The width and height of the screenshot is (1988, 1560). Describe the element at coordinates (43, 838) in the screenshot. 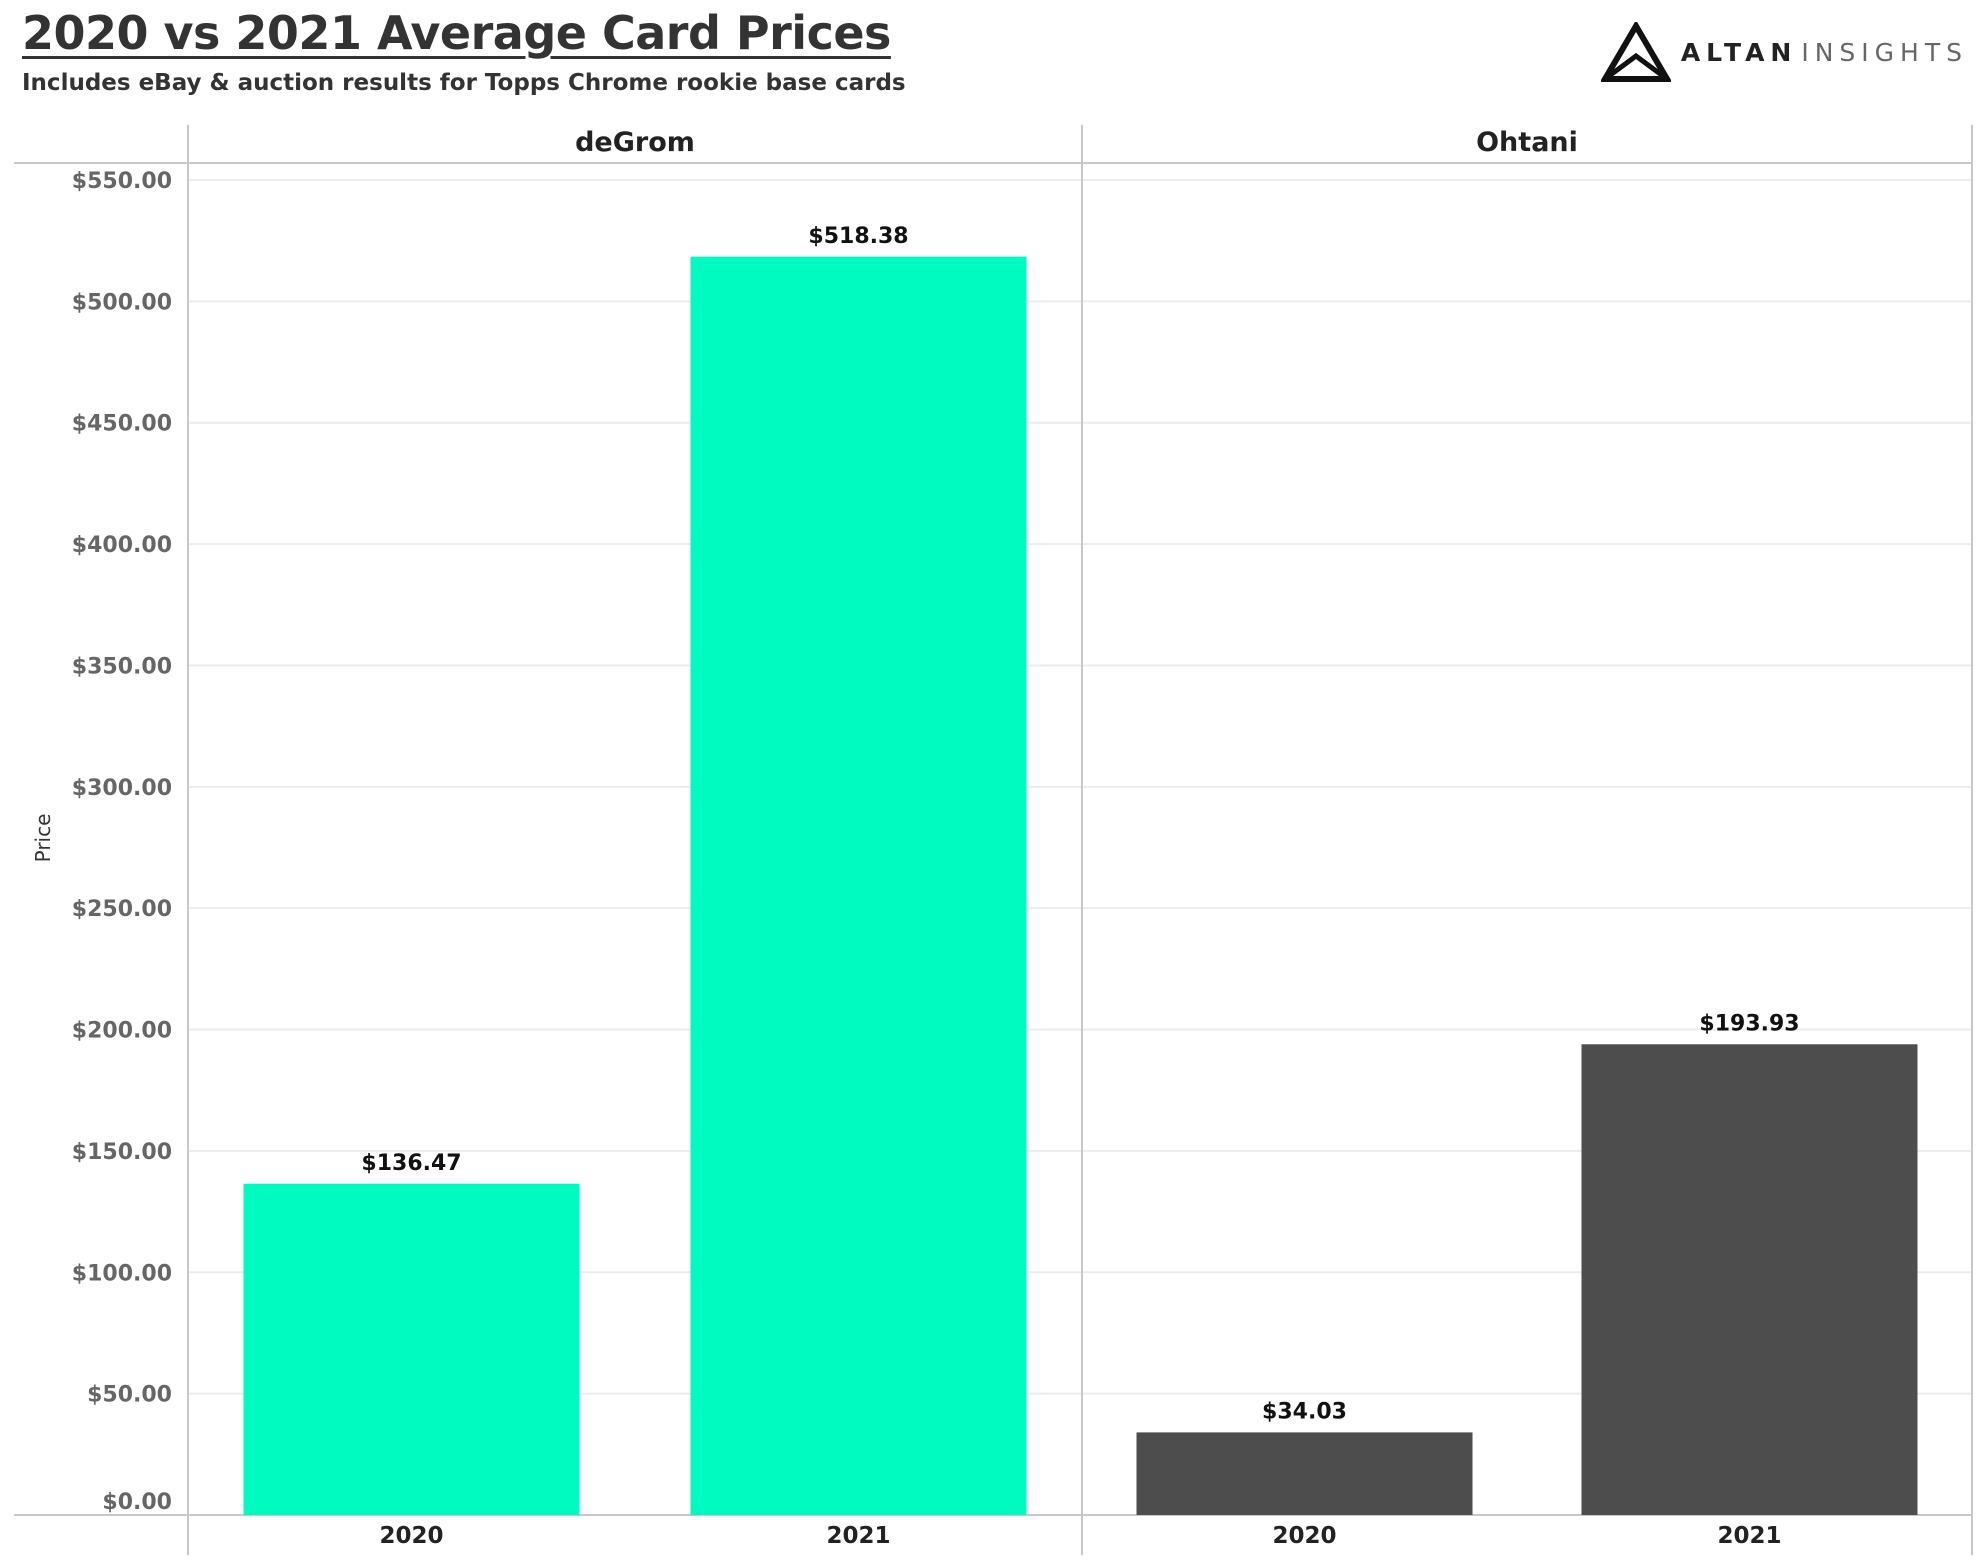

I see `y-axis-title: Price` at that location.